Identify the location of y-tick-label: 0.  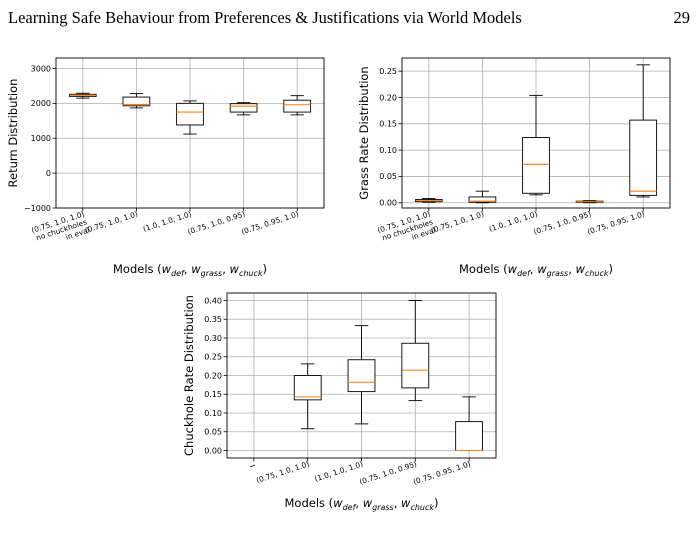
(48, 173).